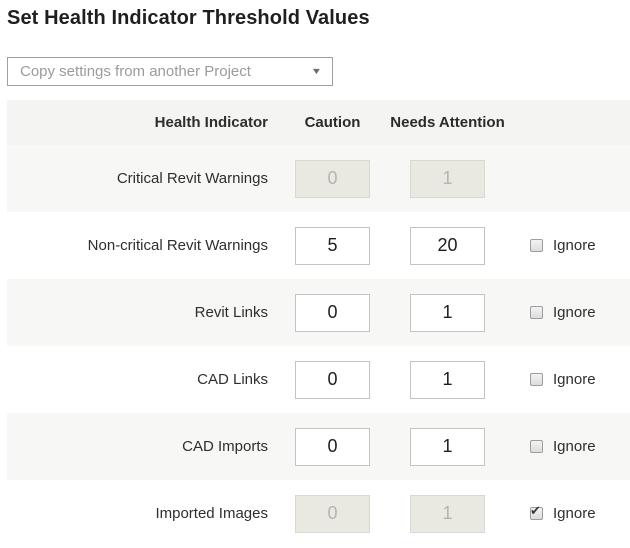  Describe the element at coordinates (316, 71) in the screenshot. I see `caret-down-icon: ▼` at that location.